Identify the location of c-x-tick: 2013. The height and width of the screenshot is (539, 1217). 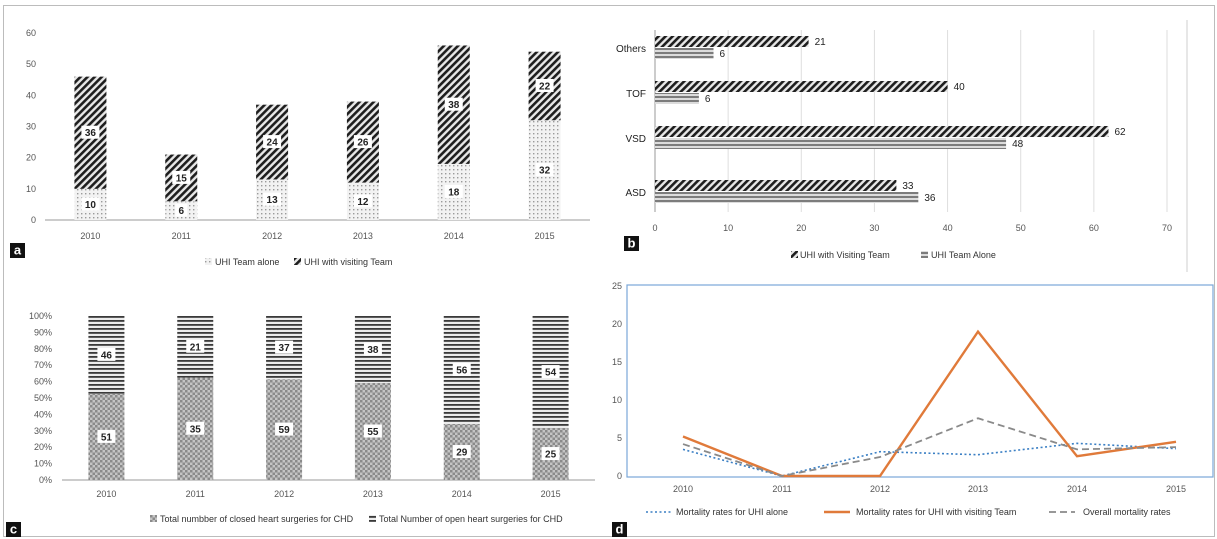
(373, 494).